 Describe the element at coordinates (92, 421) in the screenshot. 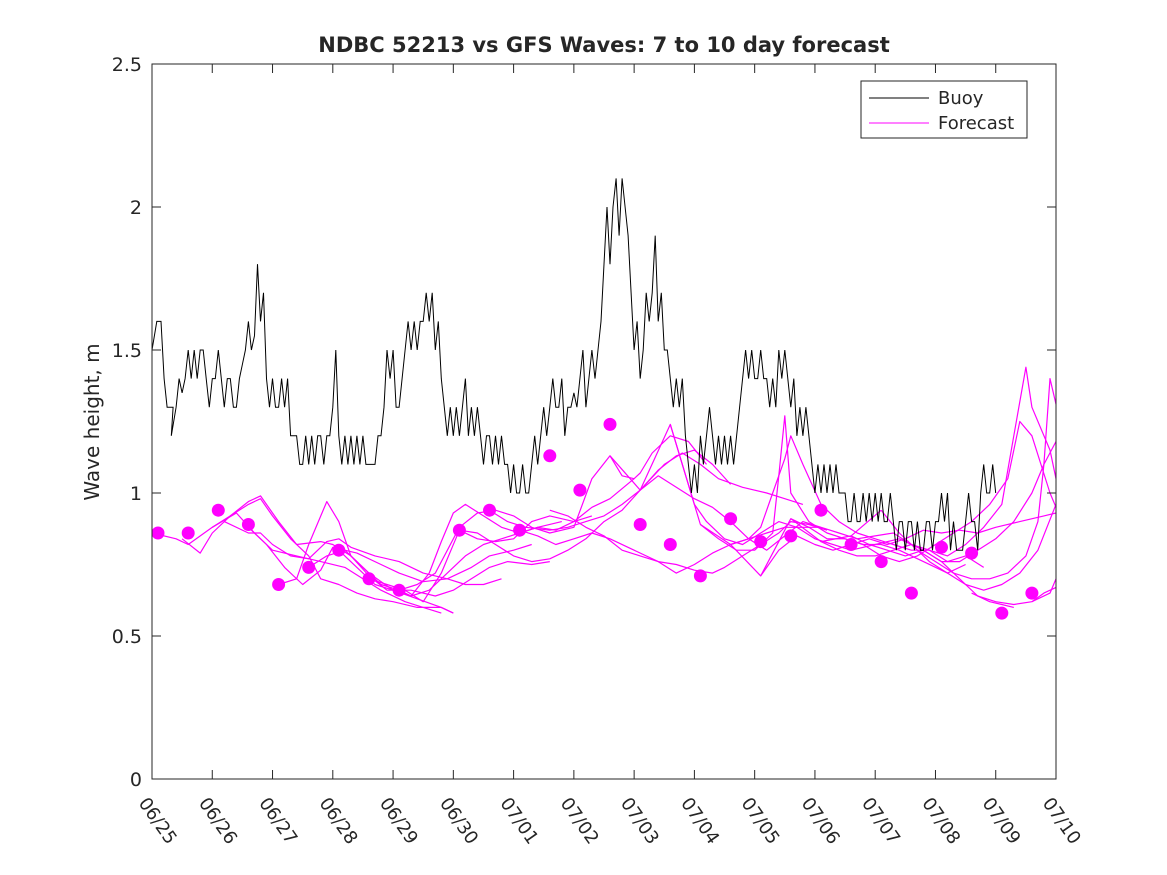

I see `y-axis-label: Wave height, m` at that location.